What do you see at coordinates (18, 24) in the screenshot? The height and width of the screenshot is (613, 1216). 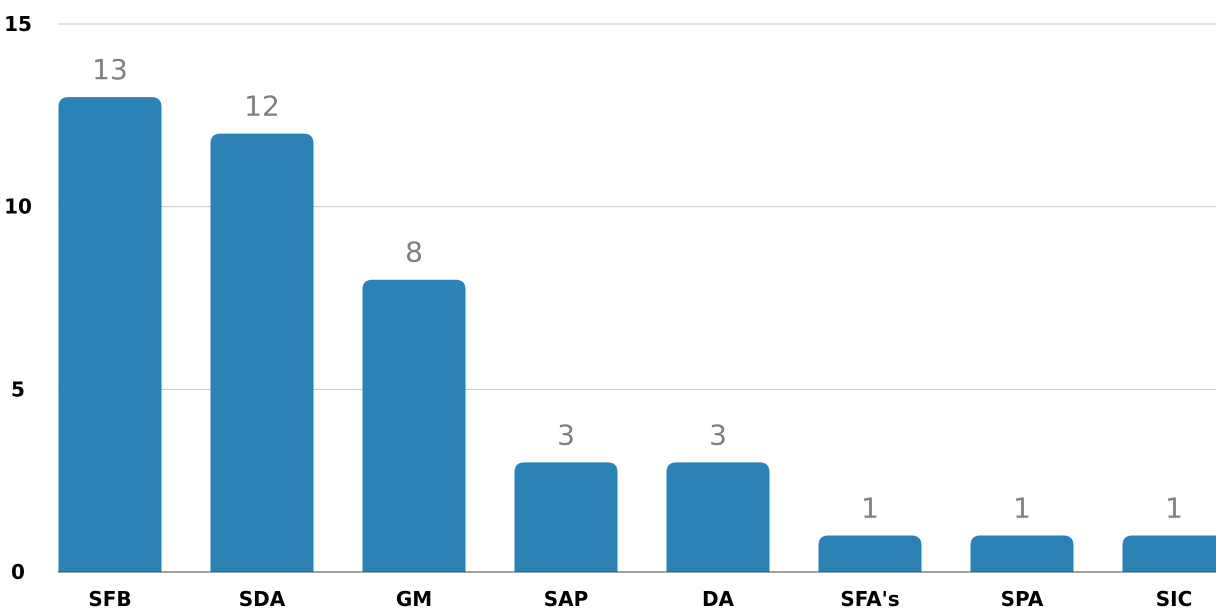 I see `y-tick-label: 15` at bounding box center [18, 24].